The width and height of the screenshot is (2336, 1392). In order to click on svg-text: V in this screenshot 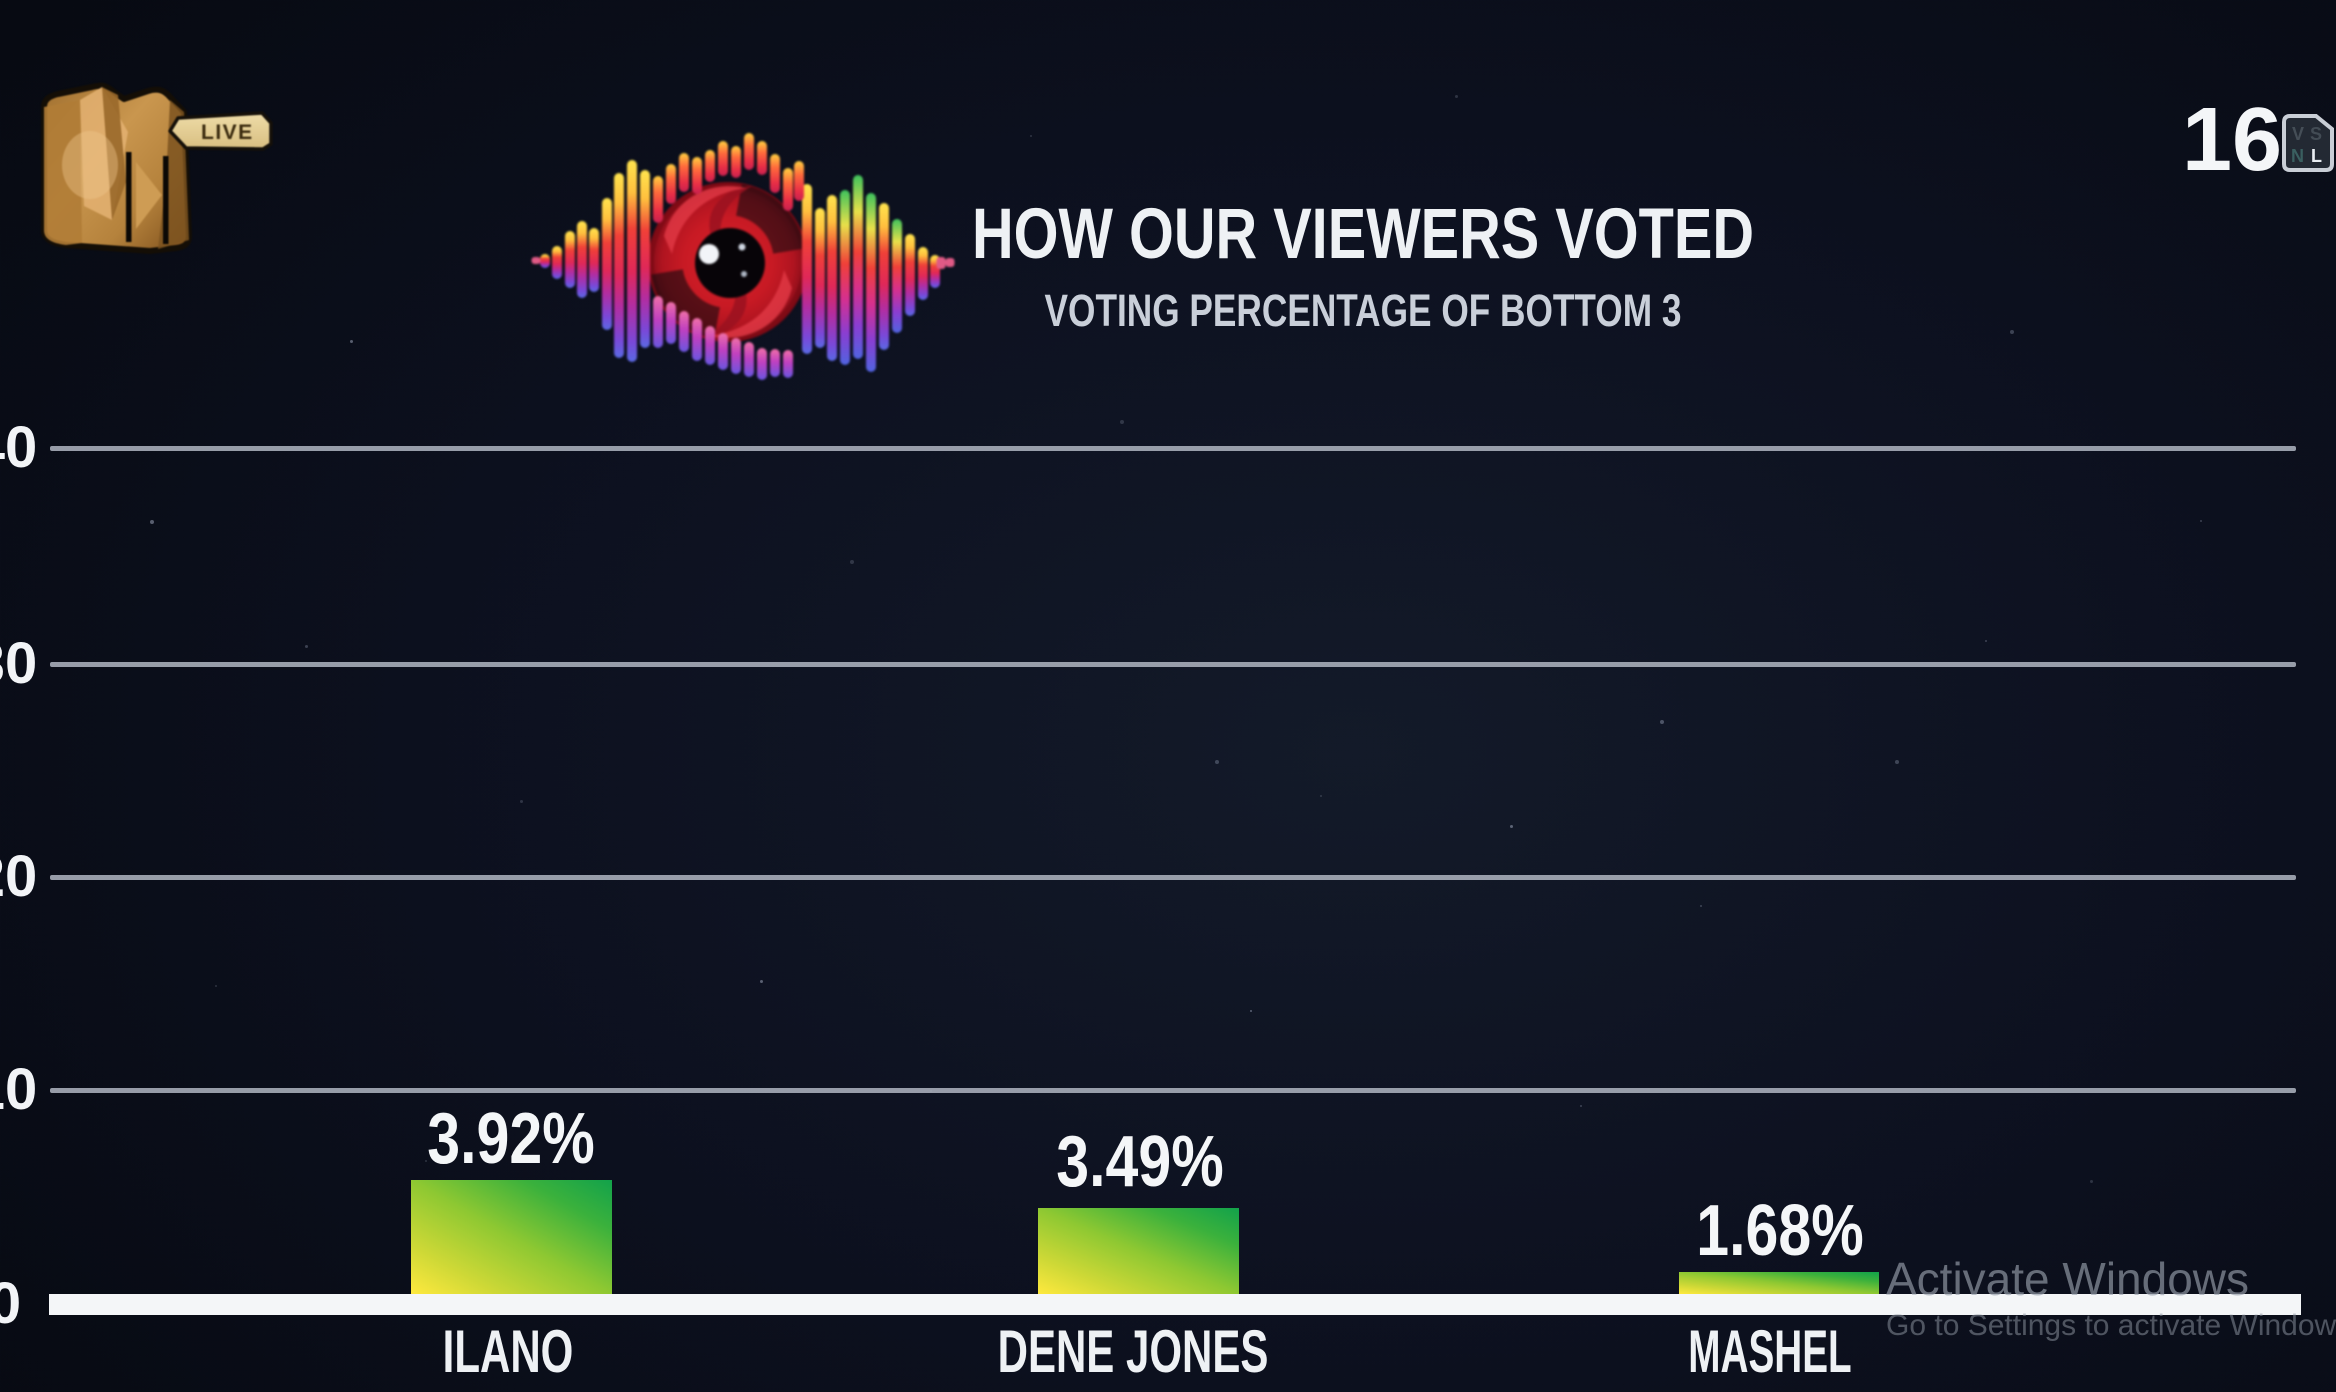, I will do `click(2298, 134)`.